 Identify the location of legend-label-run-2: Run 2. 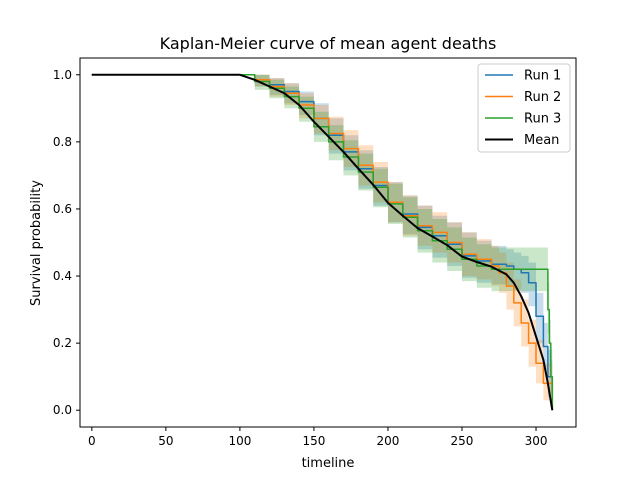
(542, 97).